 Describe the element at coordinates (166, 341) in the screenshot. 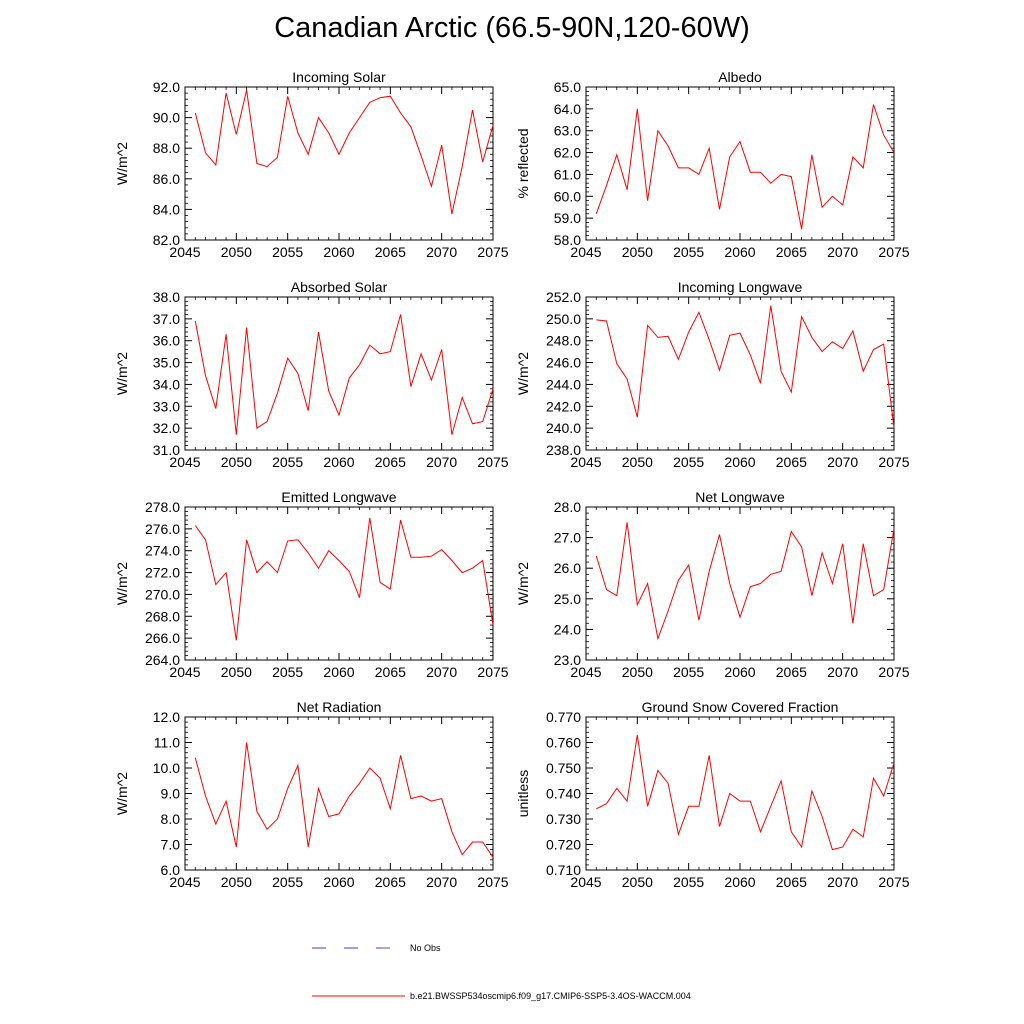

I see `y-tick-label: 36.0` at that location.